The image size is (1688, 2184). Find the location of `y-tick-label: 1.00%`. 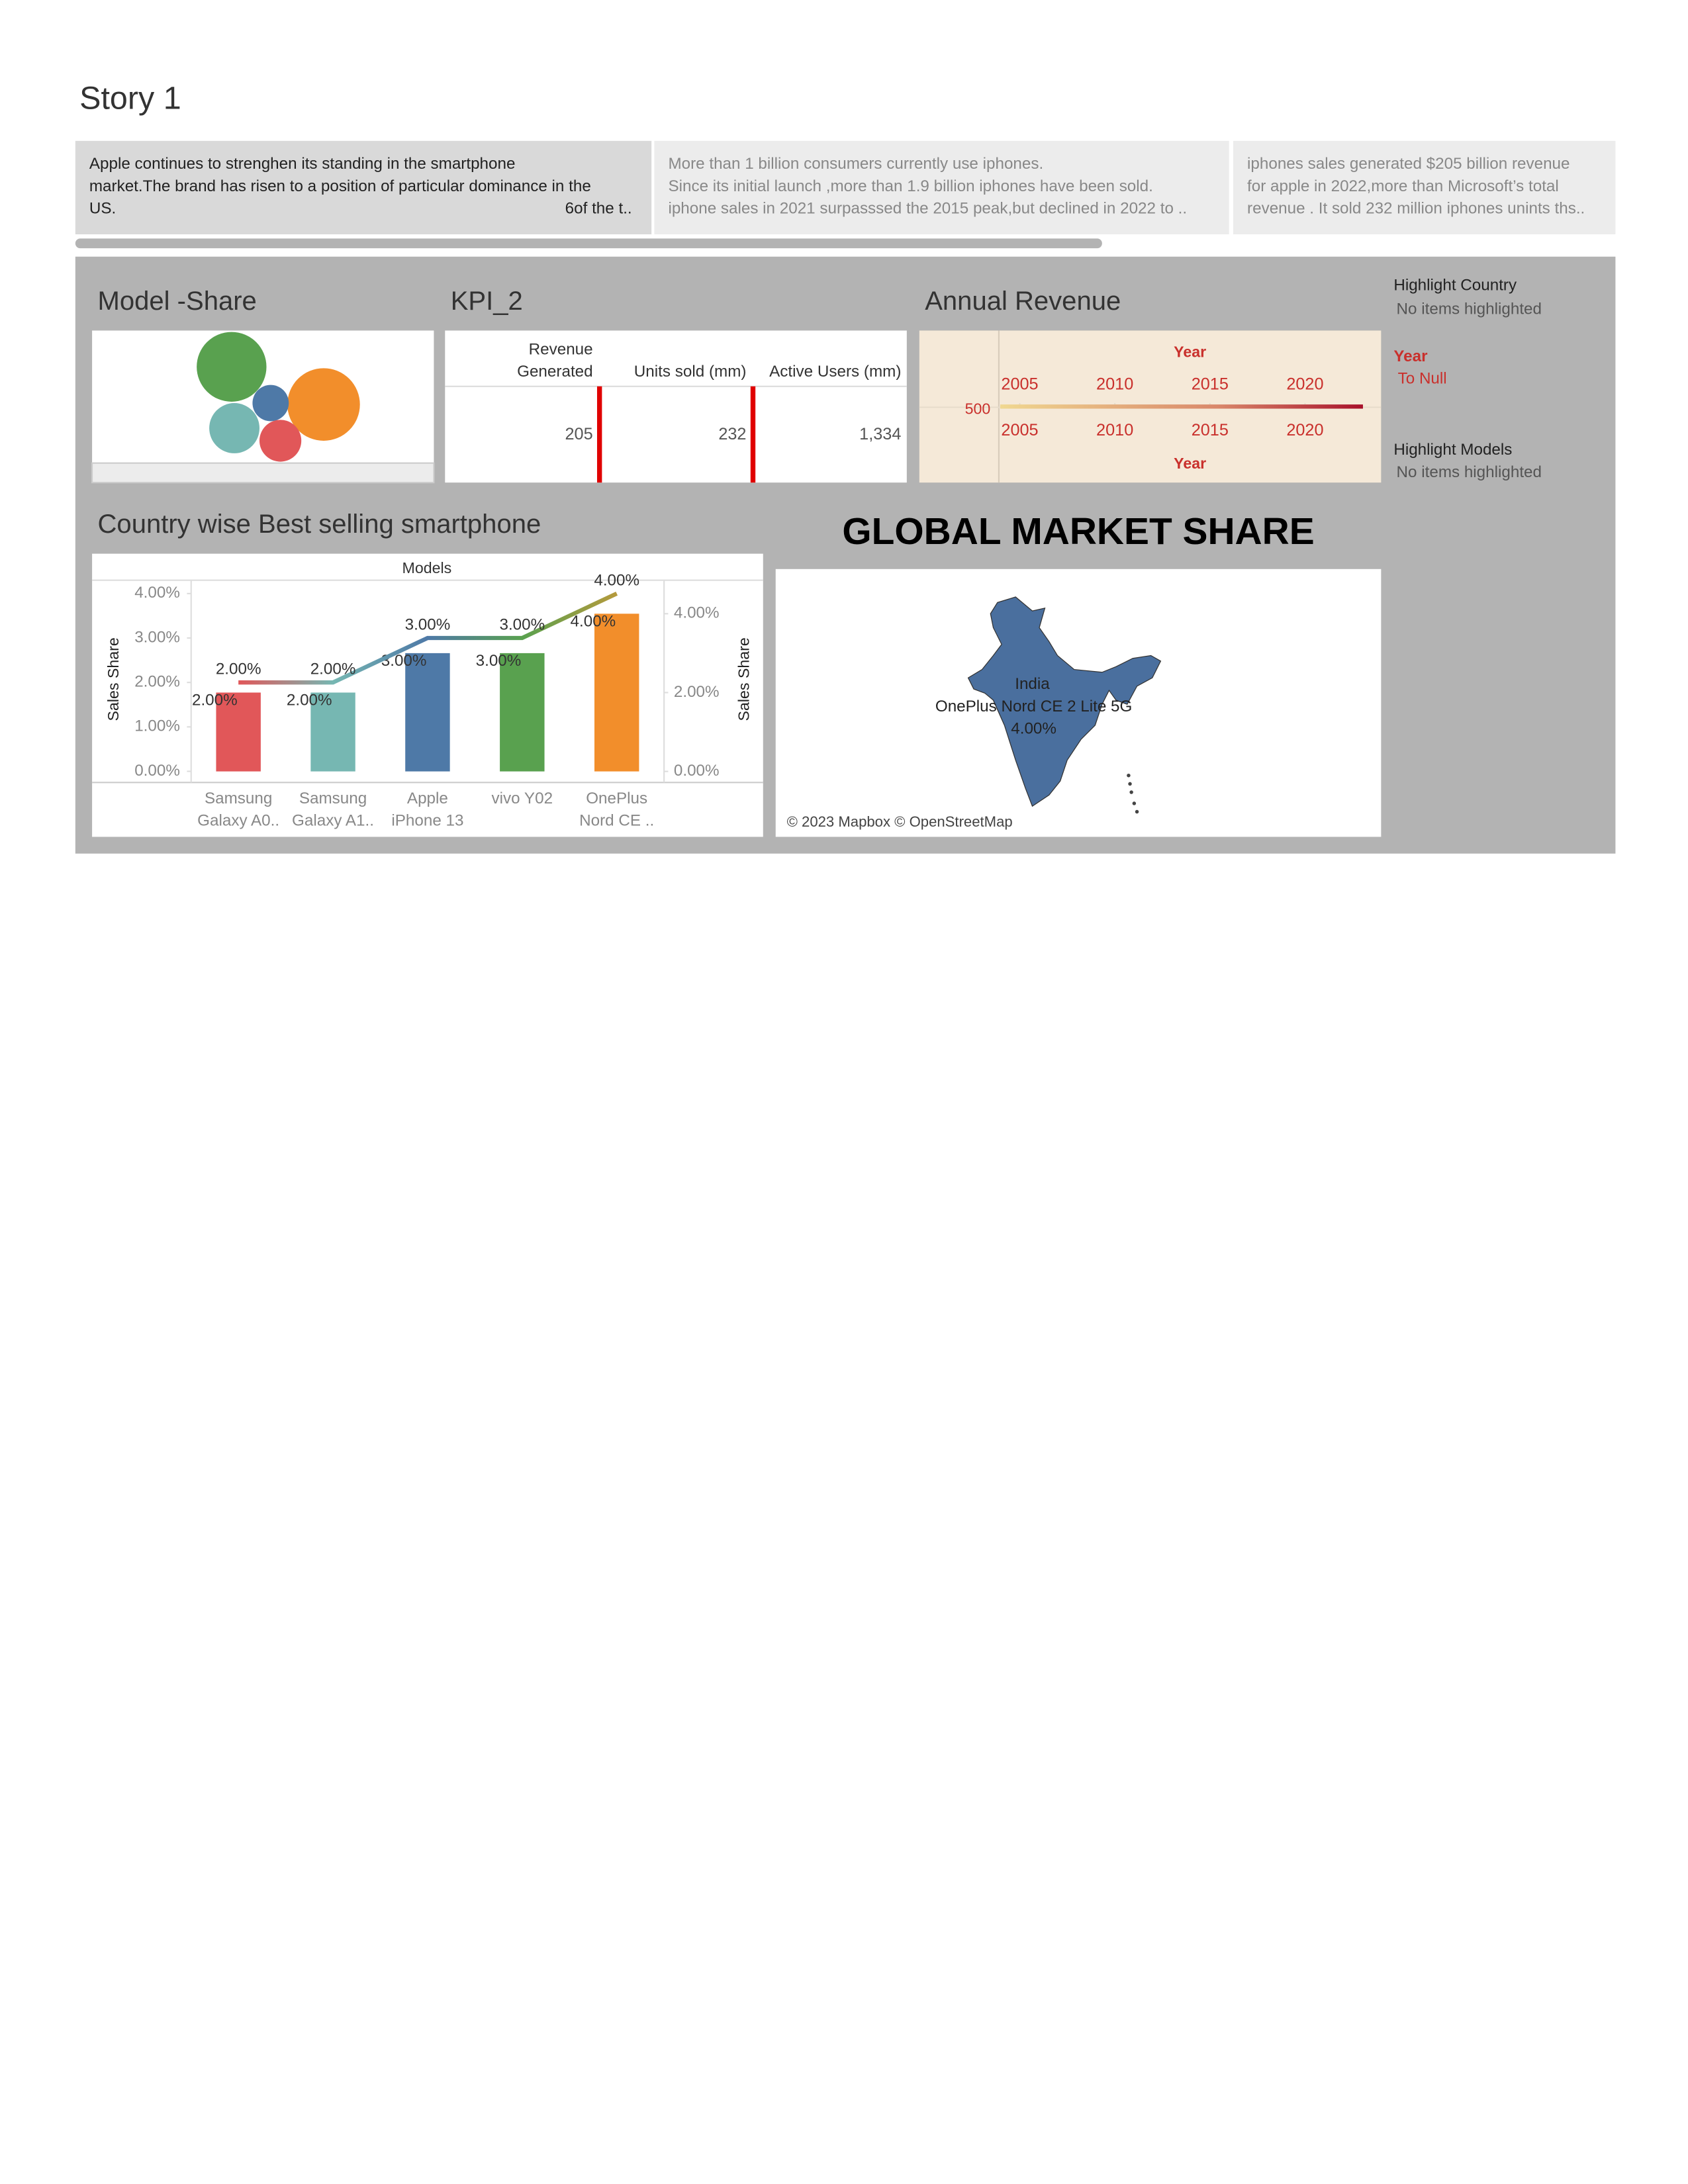

y-tick-label: 1.00% is located at coordinates (157, 726).